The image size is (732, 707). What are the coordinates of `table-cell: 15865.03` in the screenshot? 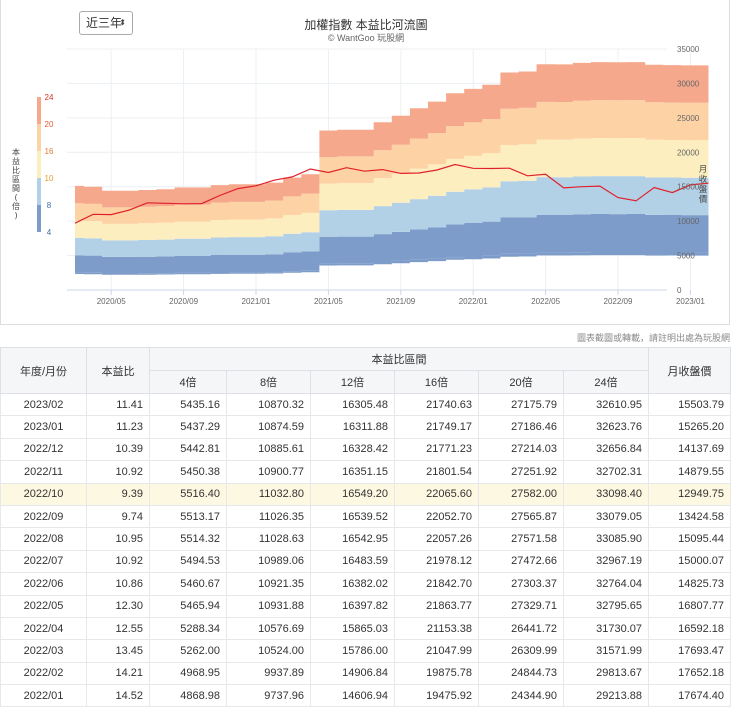 It's located at (352, 629).